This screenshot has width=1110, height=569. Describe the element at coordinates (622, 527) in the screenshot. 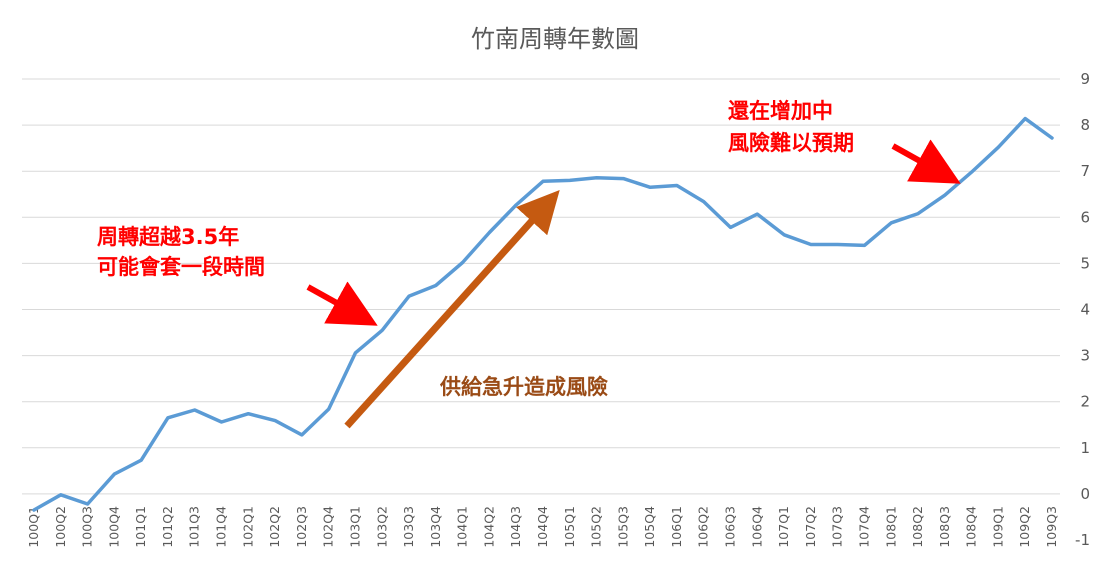

I see `x-tick-label: 105Q3` at that location.